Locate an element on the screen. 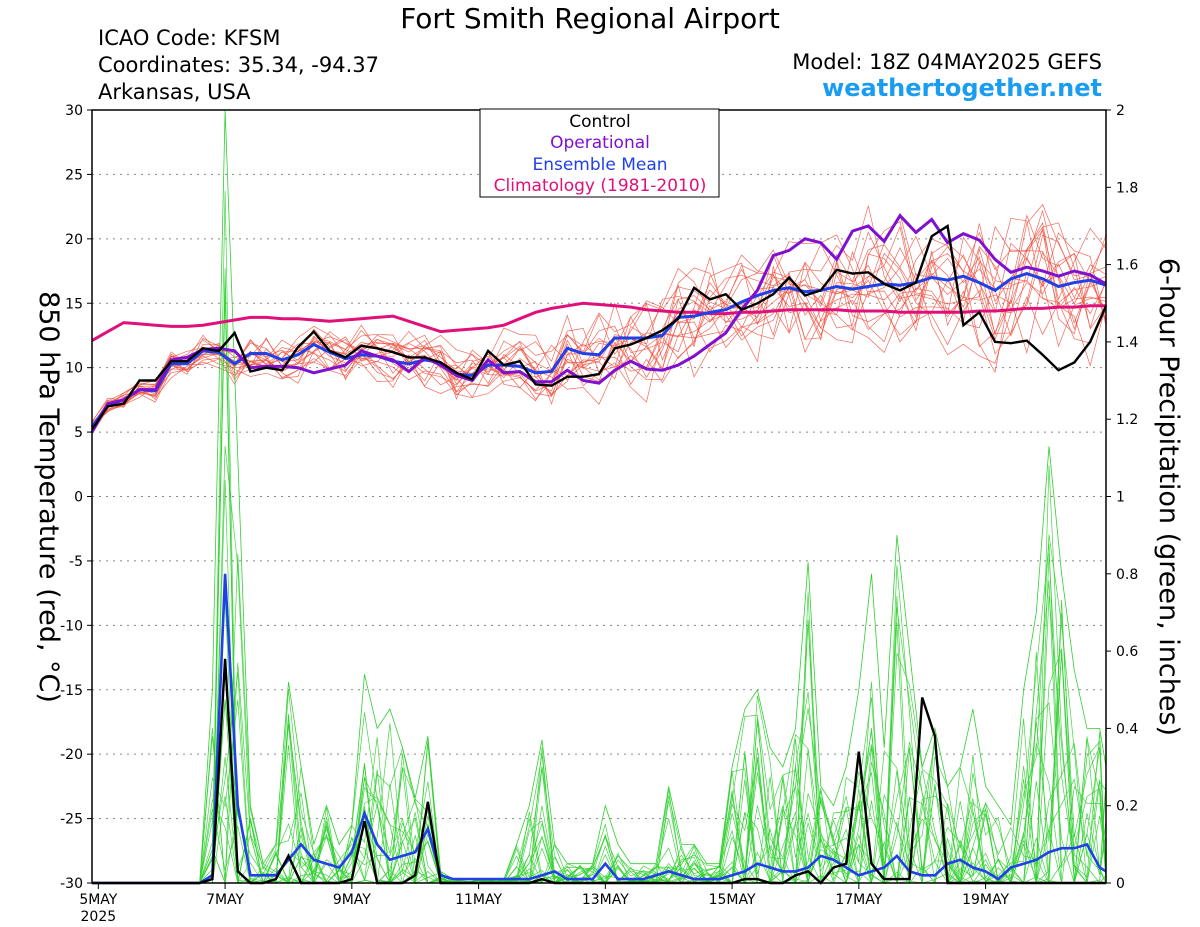  legend-box is located at coordinates (599, 153).